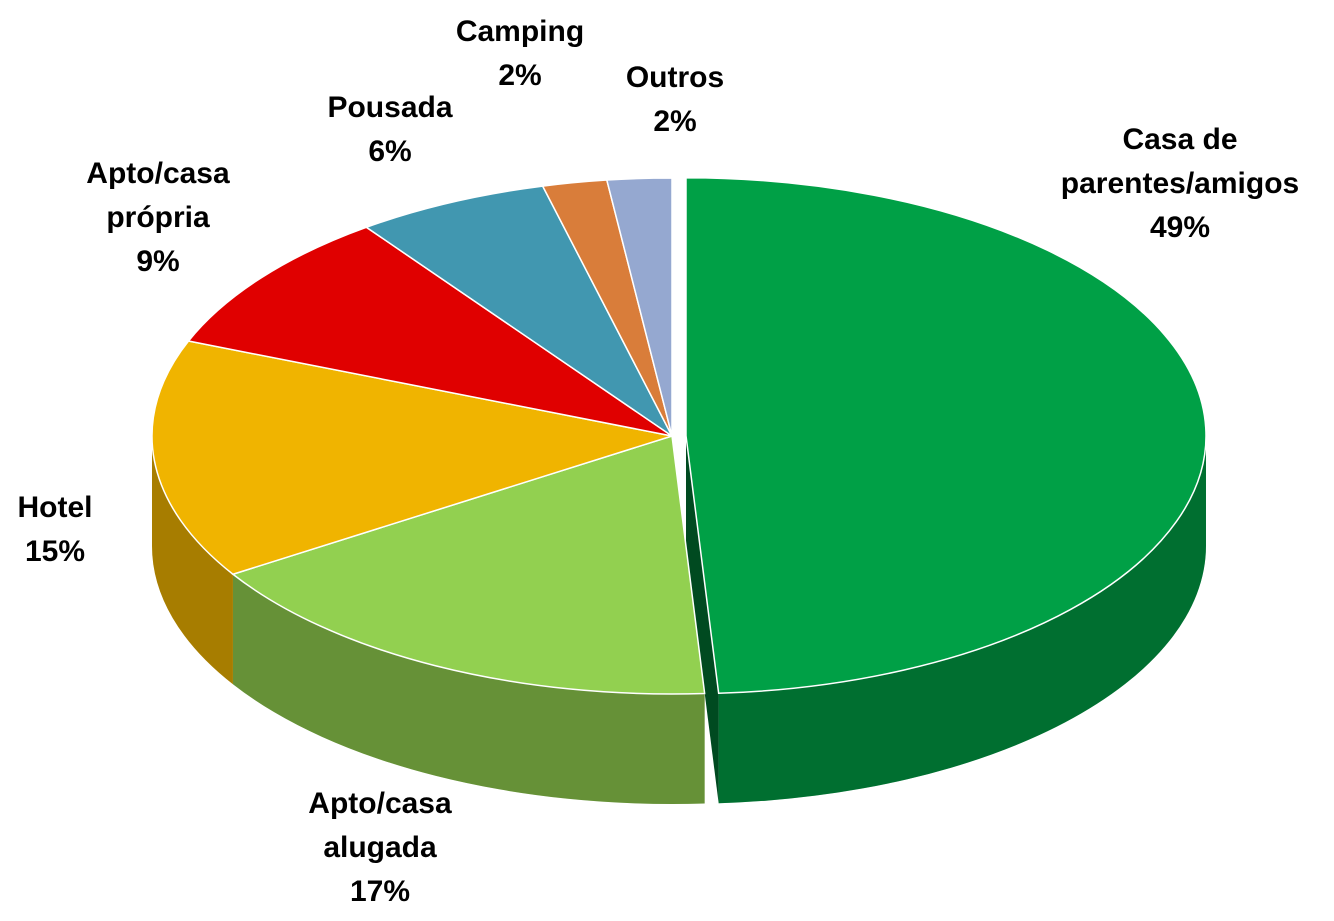 This screenshot has width=1334, height=921. What do you see at coordinates (520, 54) in the screenshot?
I see `slice-label: Camping 2%` at bounding box center [520, 54].